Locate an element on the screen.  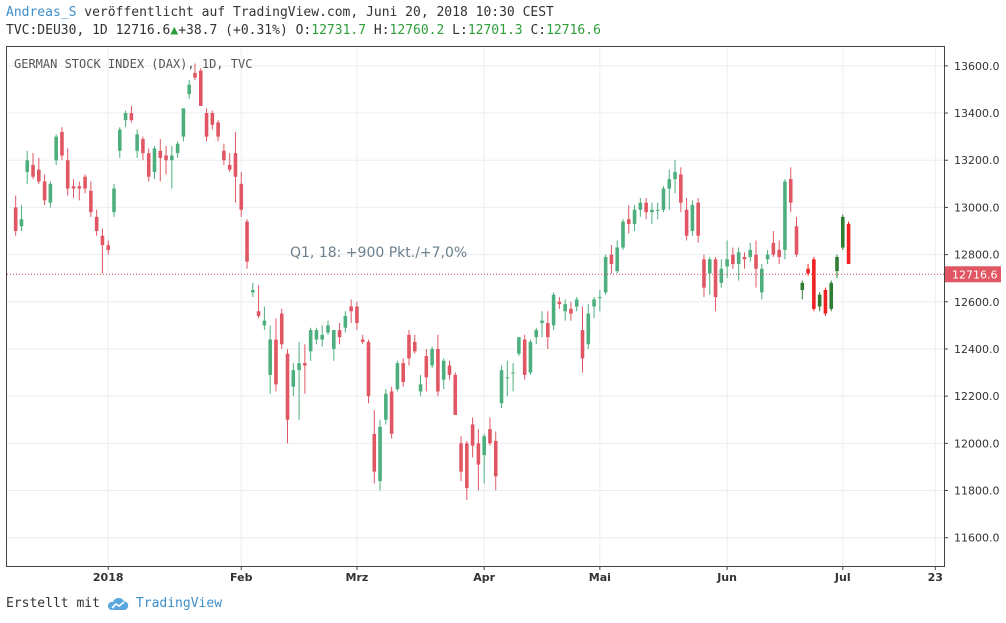
current-price-badge is located at coordinates (973, 274).